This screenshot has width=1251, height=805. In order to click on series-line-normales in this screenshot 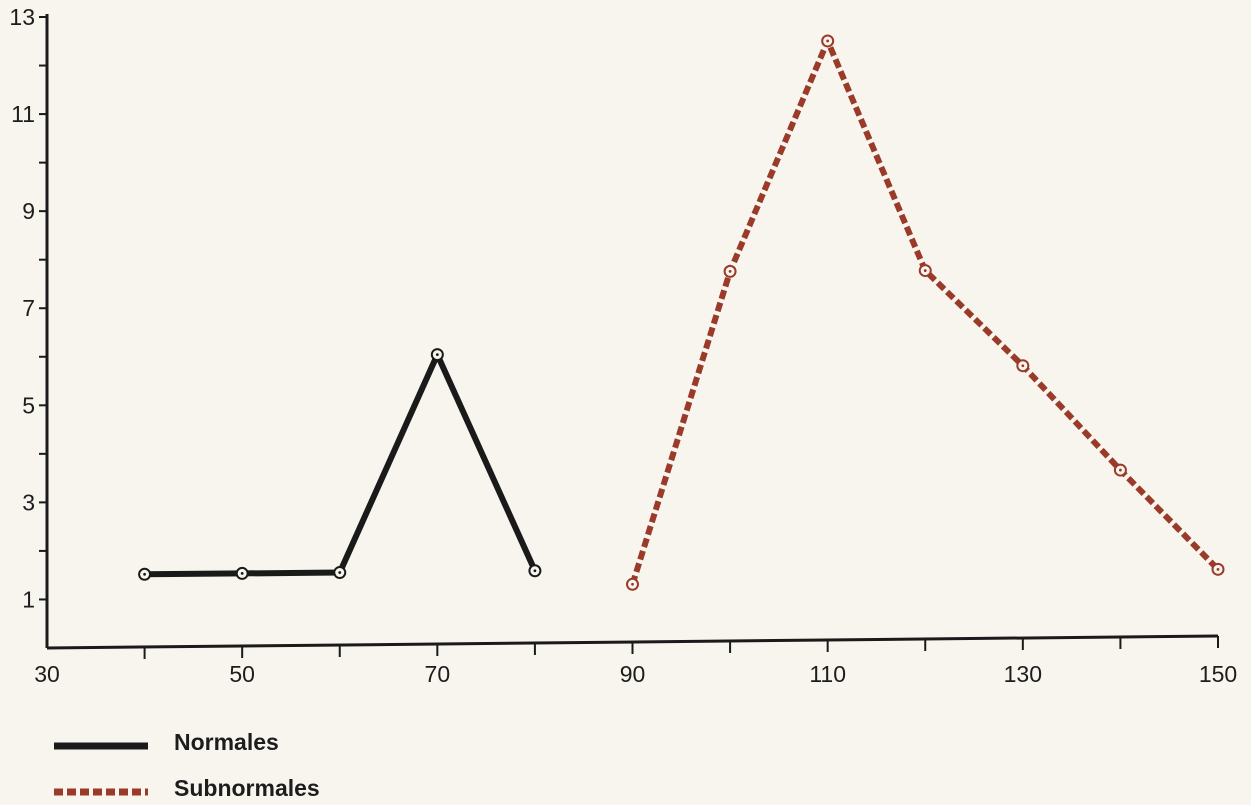, I will do `click(341, 464)`.